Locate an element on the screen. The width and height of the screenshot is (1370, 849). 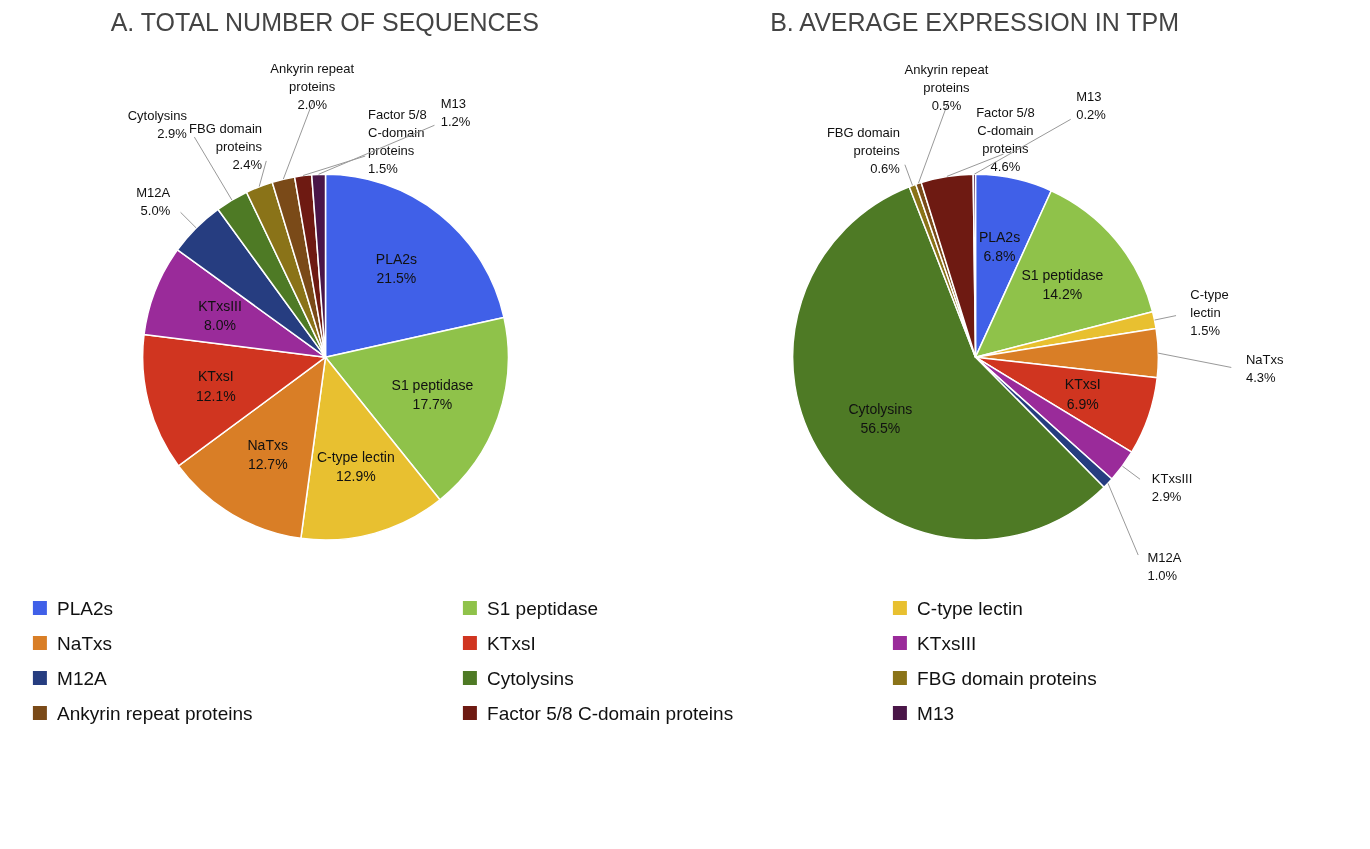
legend-label: KTxsIII is located at coordinates (947, 643).